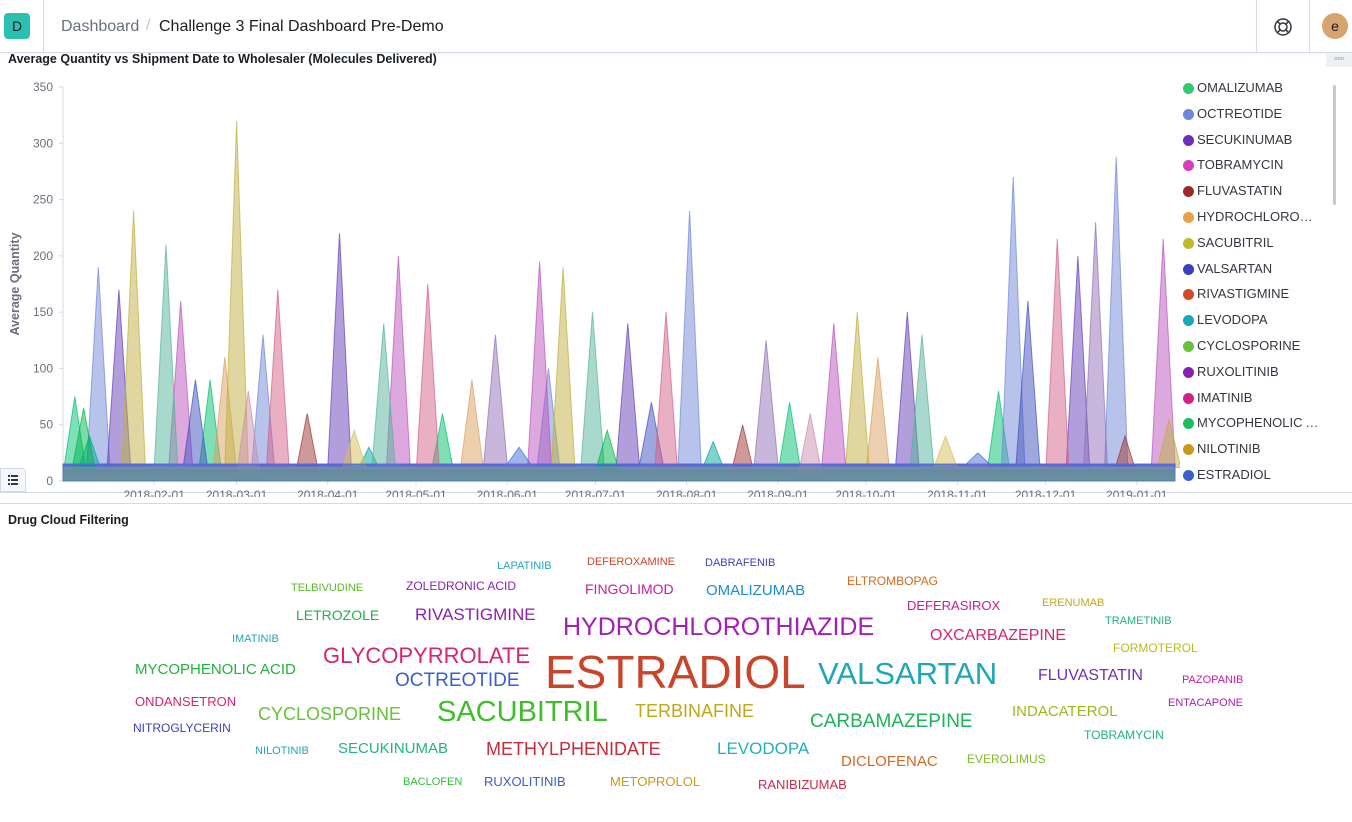  I want to click on y-tick-label: 250, so click(43, 200).